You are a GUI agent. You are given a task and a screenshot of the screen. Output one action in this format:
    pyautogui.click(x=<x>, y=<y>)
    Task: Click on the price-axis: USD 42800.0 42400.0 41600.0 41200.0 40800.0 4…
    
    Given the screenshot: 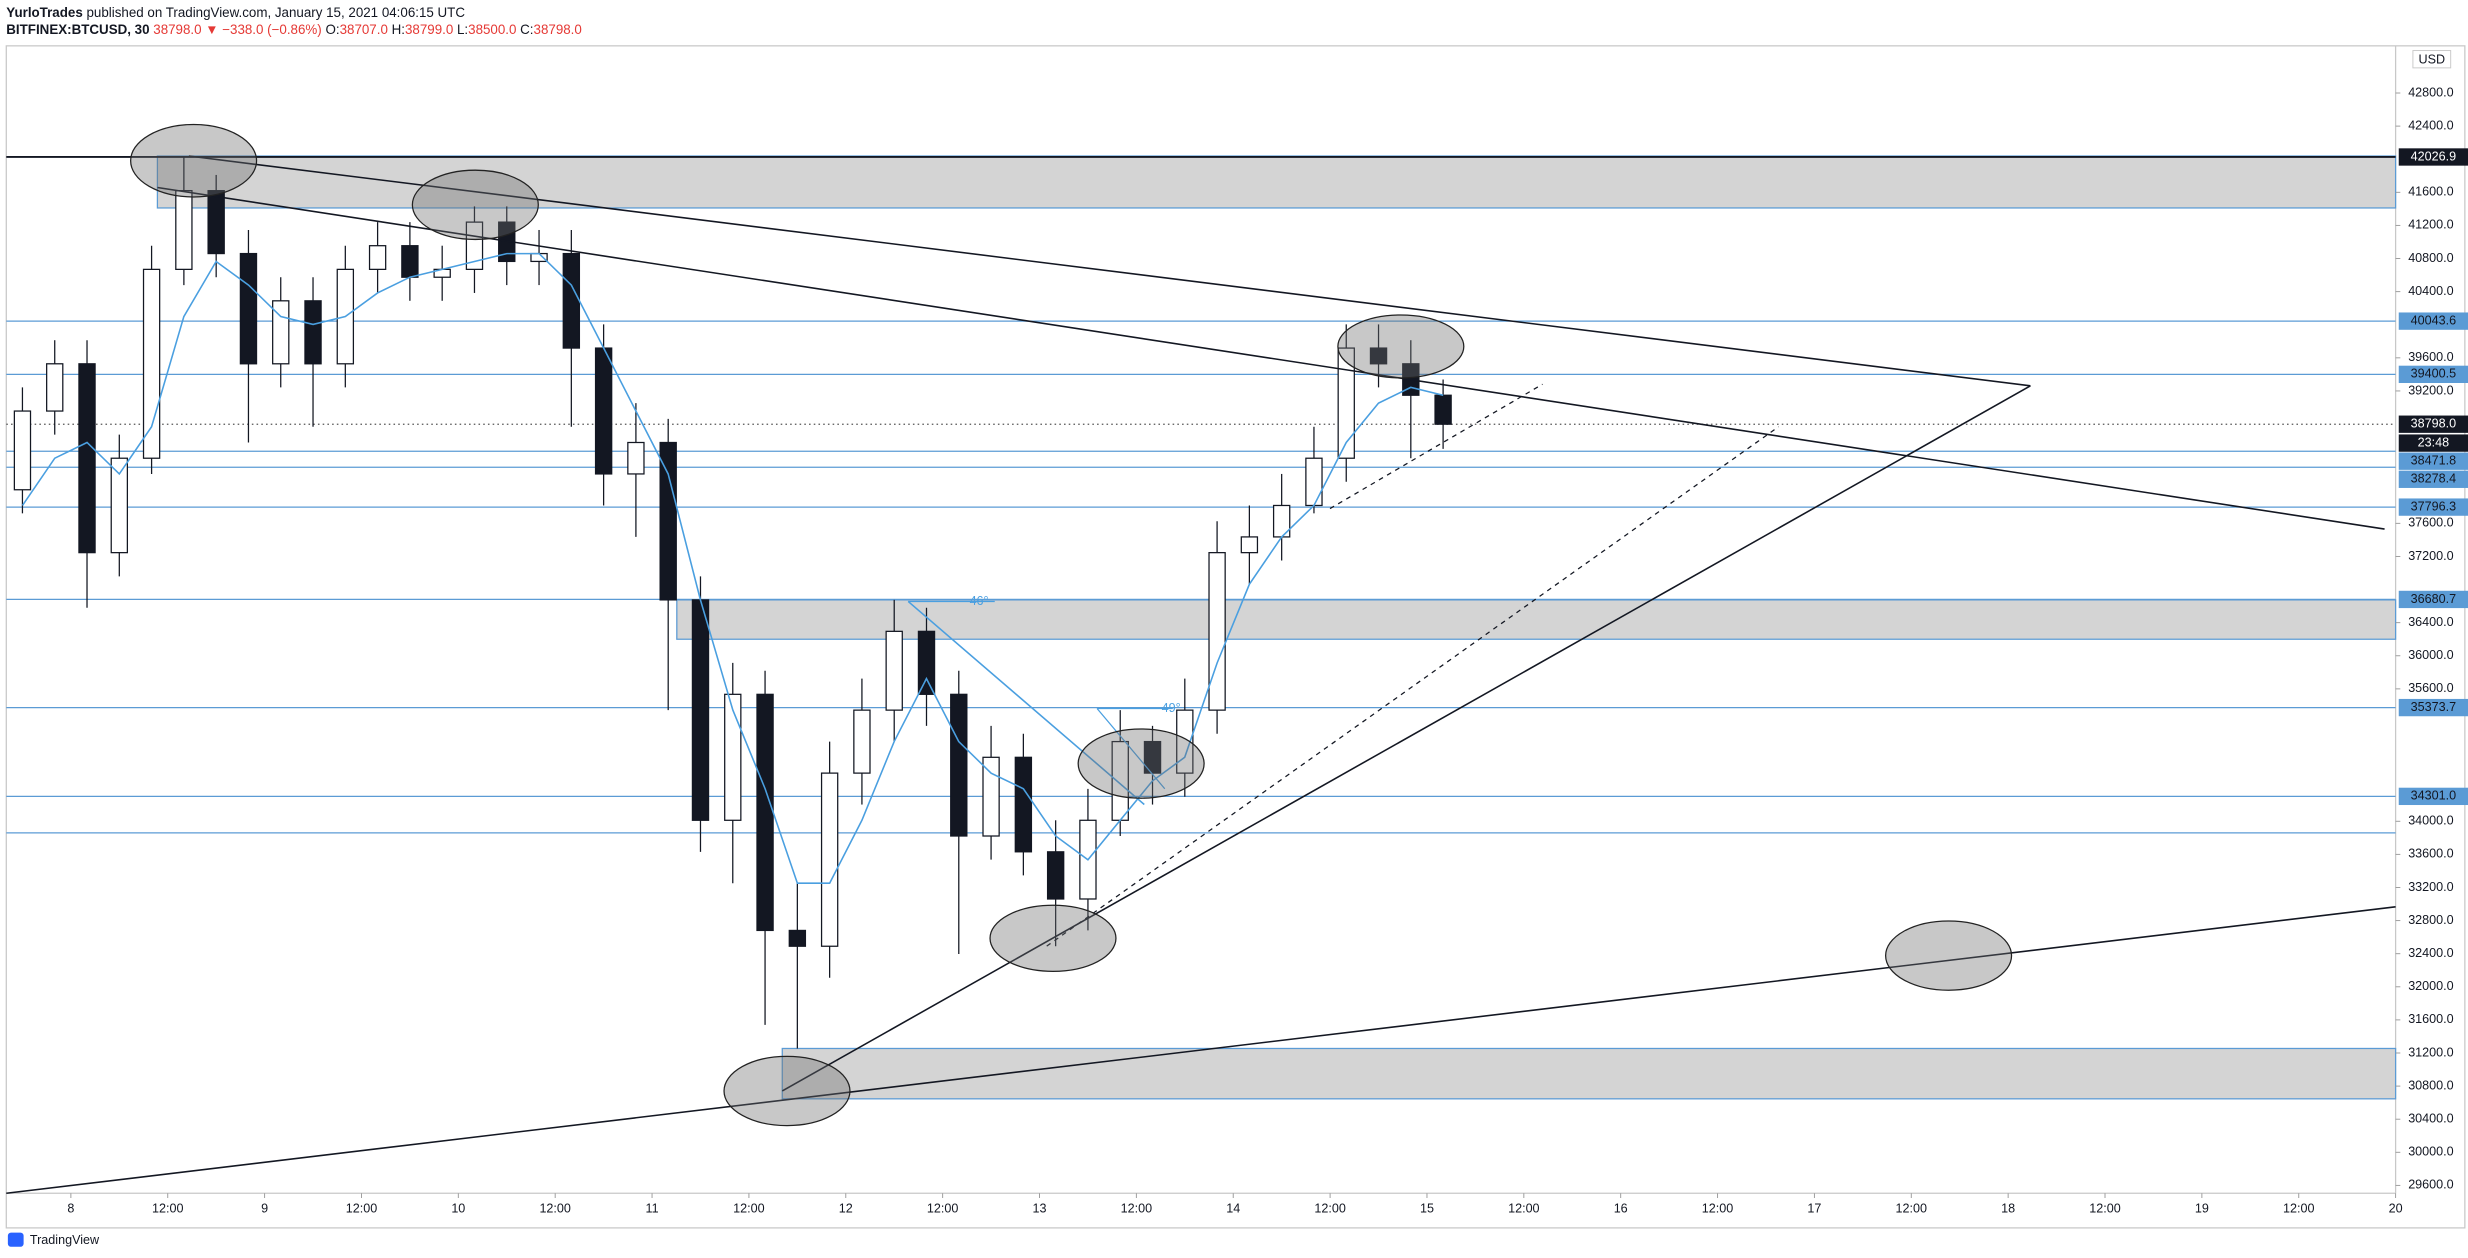 What is the action you would take?
    pyautogui.click(x=2431, y=621)
    